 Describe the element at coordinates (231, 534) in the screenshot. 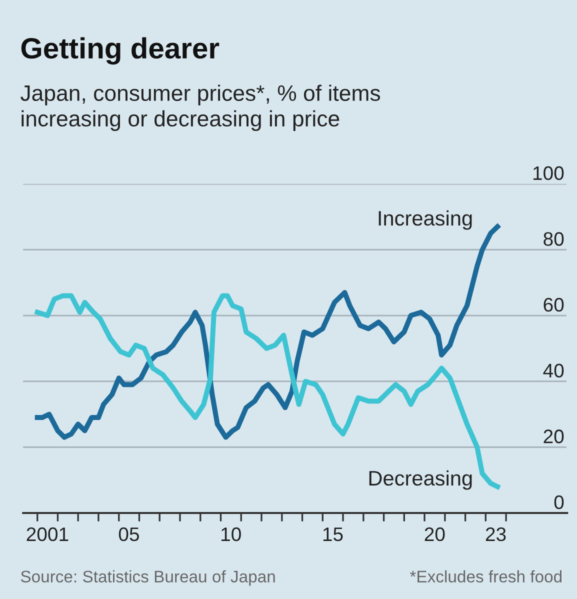

I see `x-tick-label: 10` at that location.